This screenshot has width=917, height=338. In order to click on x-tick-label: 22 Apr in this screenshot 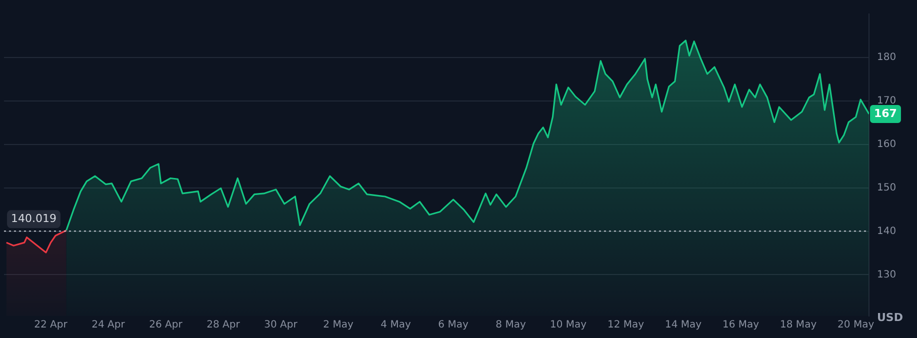, I will do `click(51, 325)`.